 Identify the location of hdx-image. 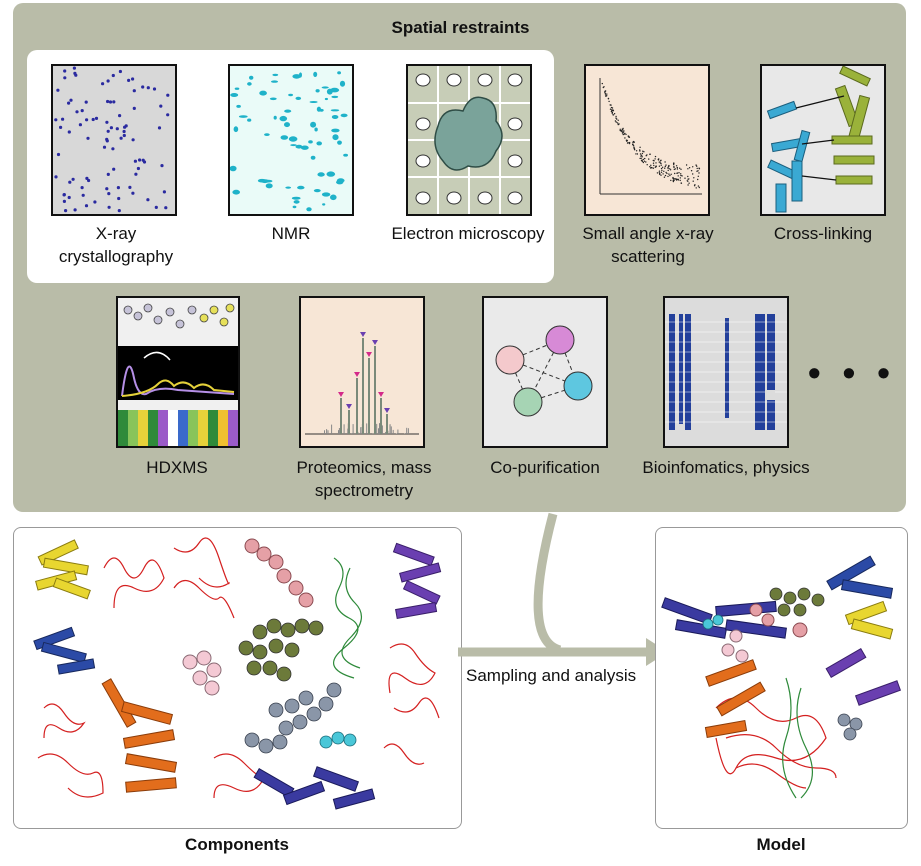
(178, 372).